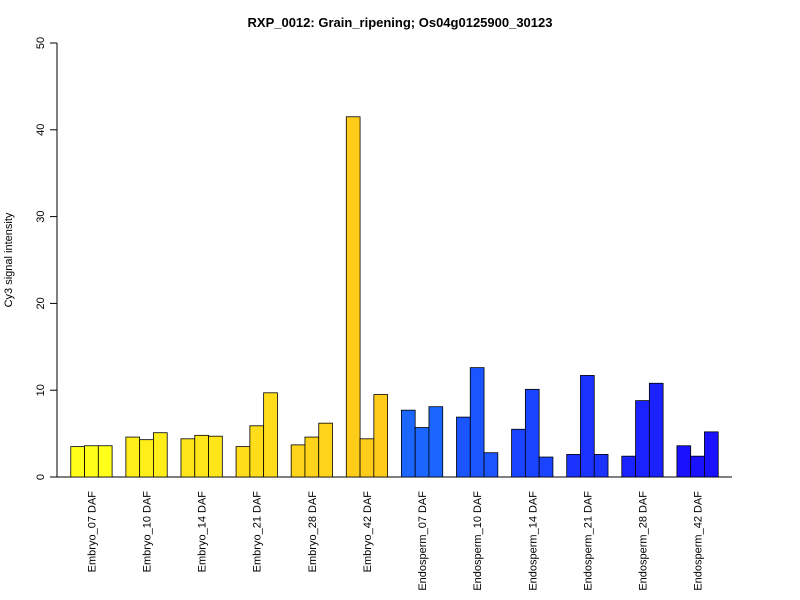  Describe the element at coordinates (41, 130) in the screenshot. I see `y-tick-label: 40` at that location.